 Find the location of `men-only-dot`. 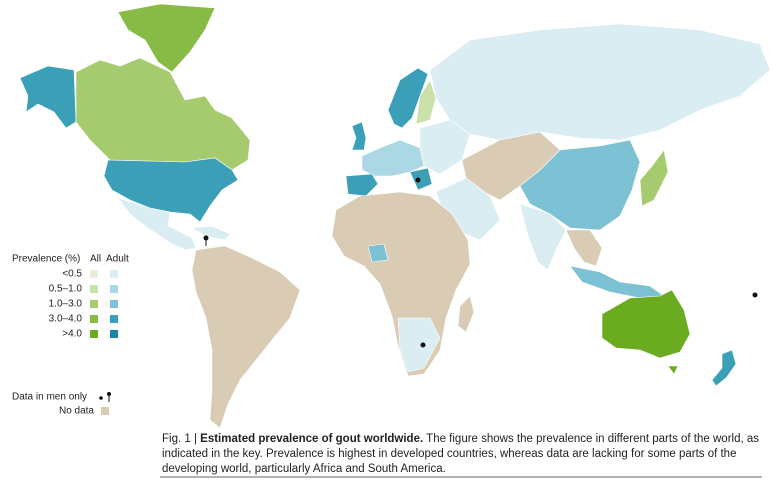

men-only-dot is located at coordinates (101, 398).